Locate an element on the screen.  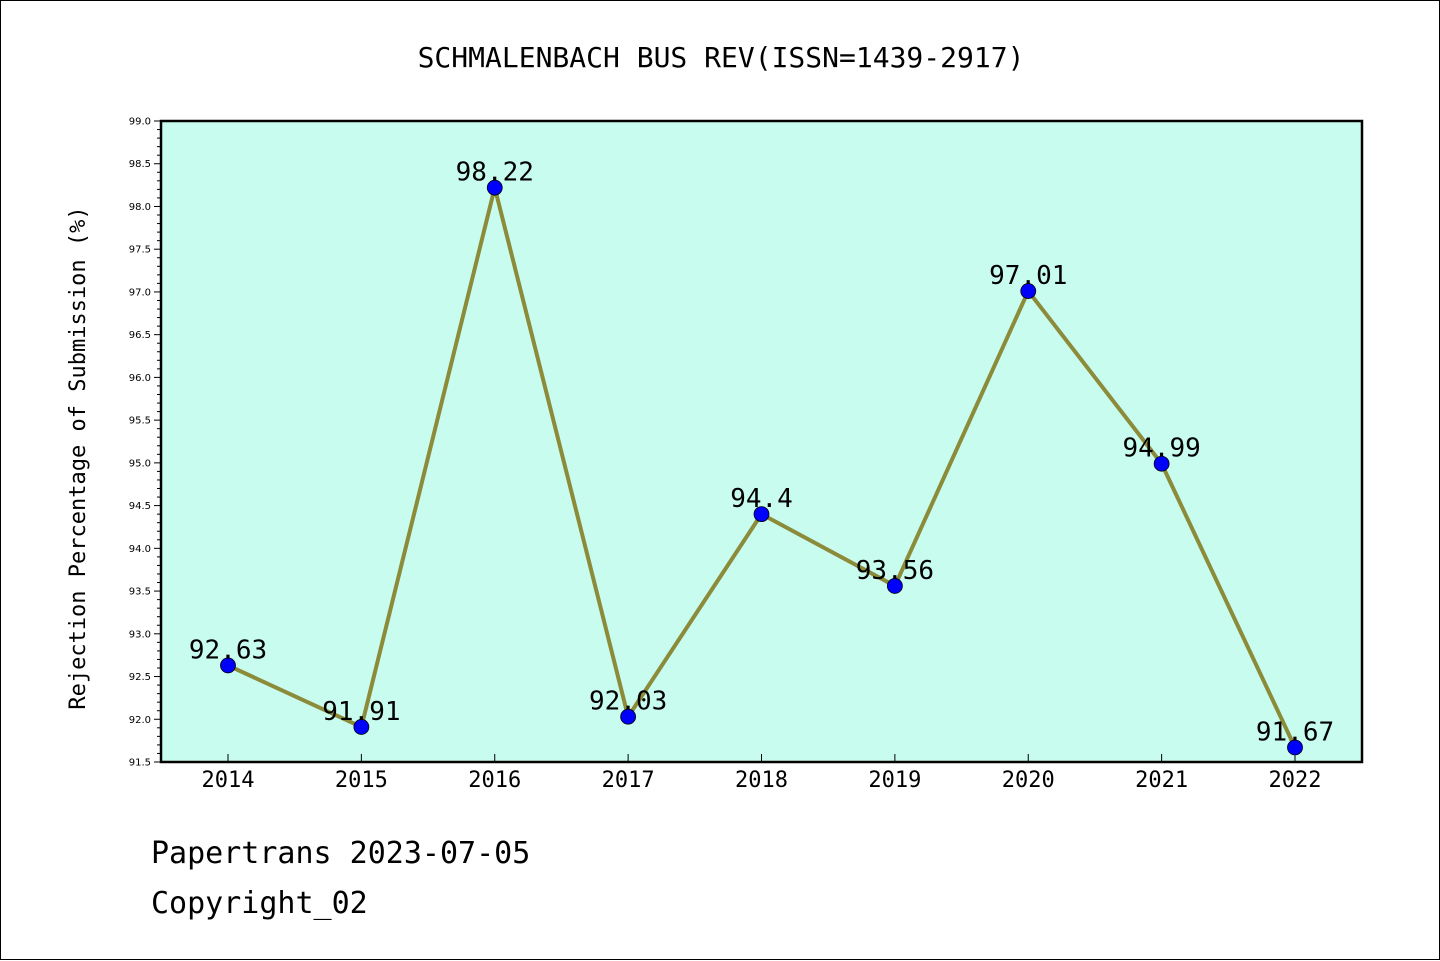
y-tick-label: 98.5 is located at coordinates (140, 164).